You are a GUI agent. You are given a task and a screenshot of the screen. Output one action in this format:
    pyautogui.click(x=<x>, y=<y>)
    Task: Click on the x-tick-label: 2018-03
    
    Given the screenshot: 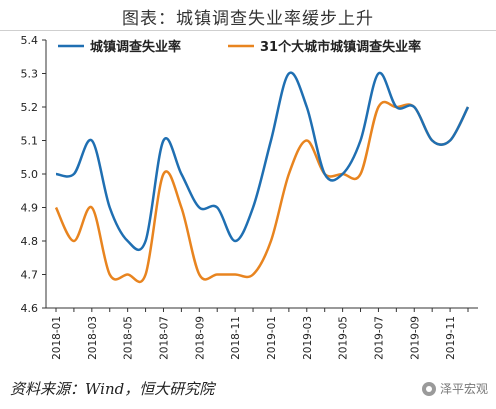 What is the action you would take?
    pyautogui.click(x=93, y=338)
    